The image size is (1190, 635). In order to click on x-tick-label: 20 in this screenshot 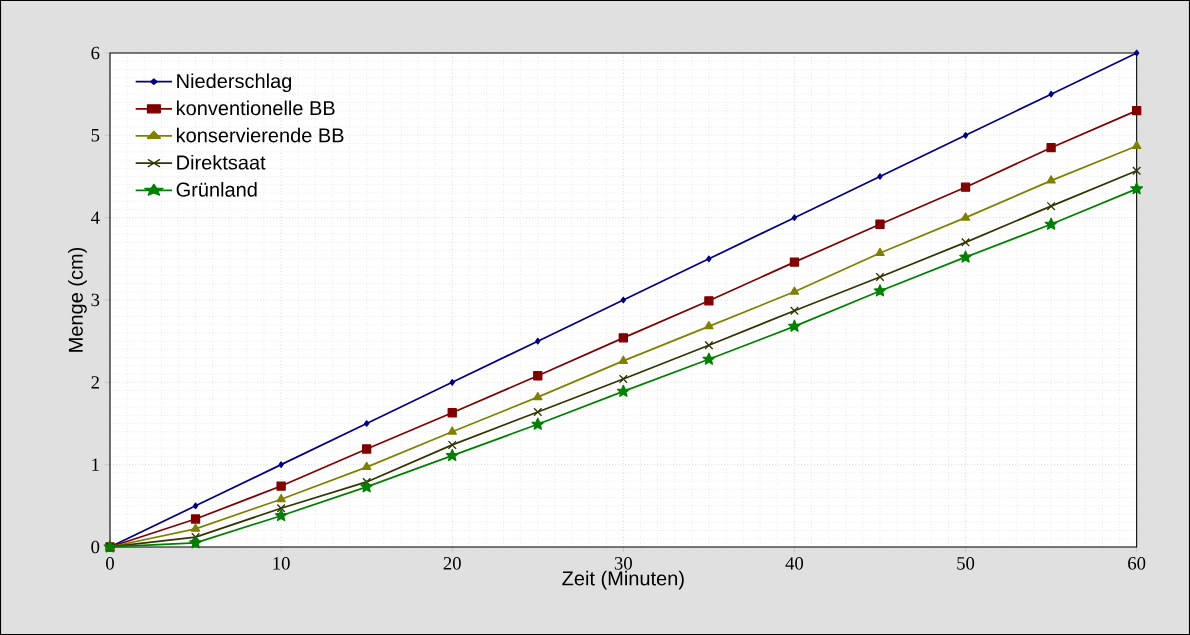, I will do `click(452, 563)`.